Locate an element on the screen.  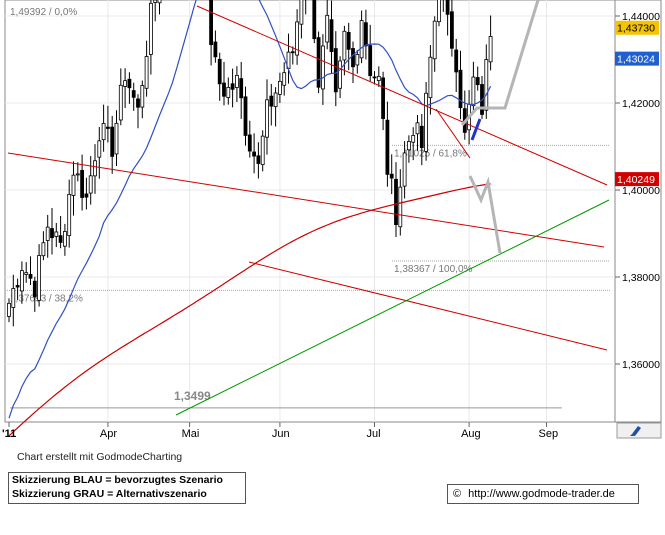
scenario-grey-down is located at coordinates (485, 214).